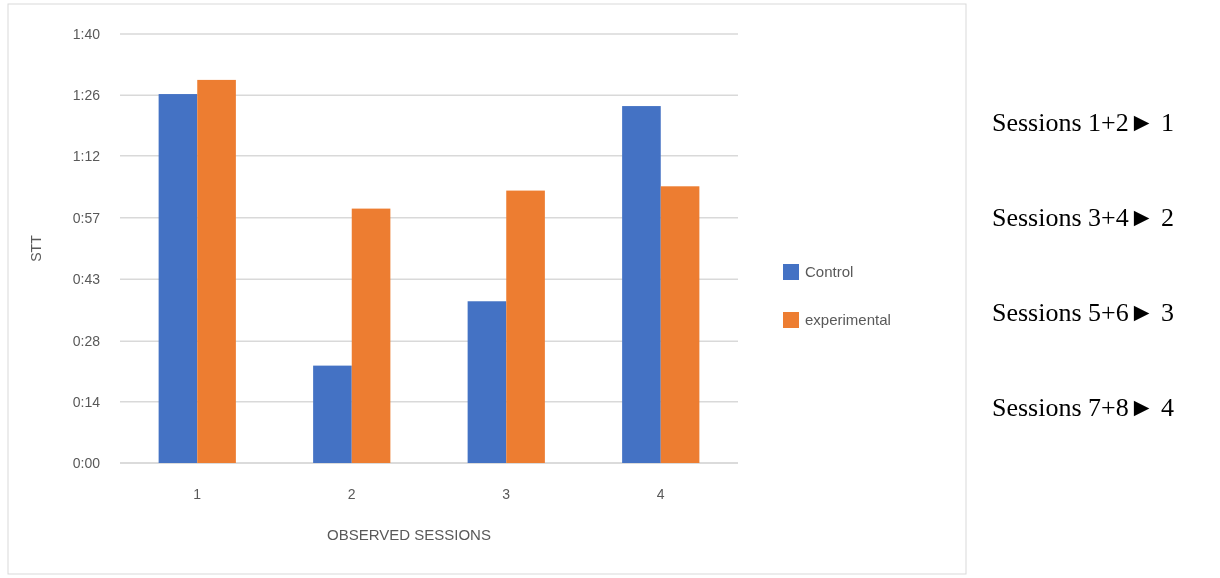  What do you see at coordinates (409, 534) in the screenshot?
I see `x-axis-title: OBSERVED SESSIONS` at bounding box center [409, 534].